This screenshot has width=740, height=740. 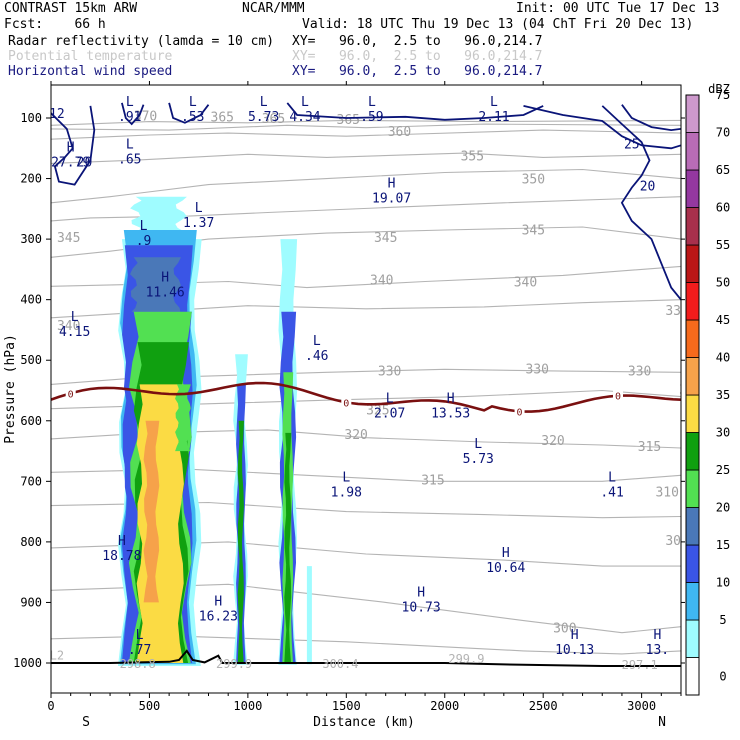 I want to click on y-tick-label: 1000, so click(x=27, y=663).